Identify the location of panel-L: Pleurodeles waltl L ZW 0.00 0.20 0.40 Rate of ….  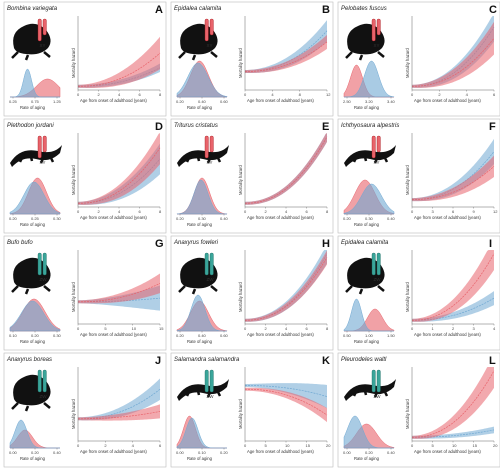
(418, 410).